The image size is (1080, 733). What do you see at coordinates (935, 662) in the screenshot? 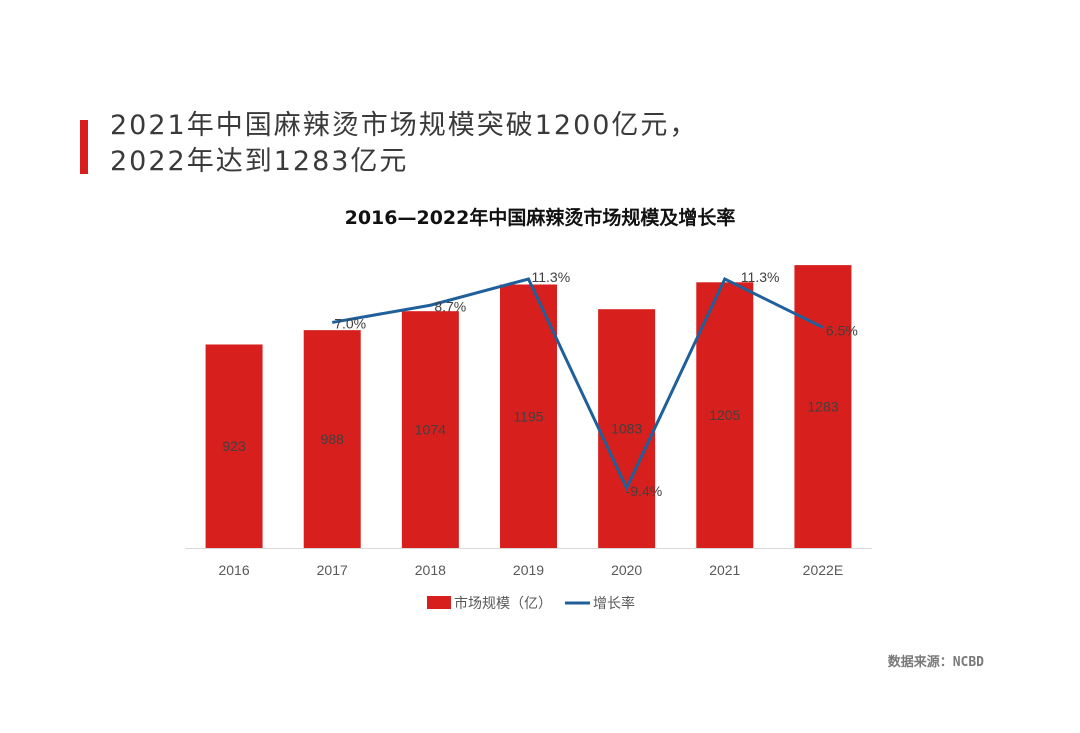
I see `data-source: 数据来源：NCBD` at bounding box center [935, 662].